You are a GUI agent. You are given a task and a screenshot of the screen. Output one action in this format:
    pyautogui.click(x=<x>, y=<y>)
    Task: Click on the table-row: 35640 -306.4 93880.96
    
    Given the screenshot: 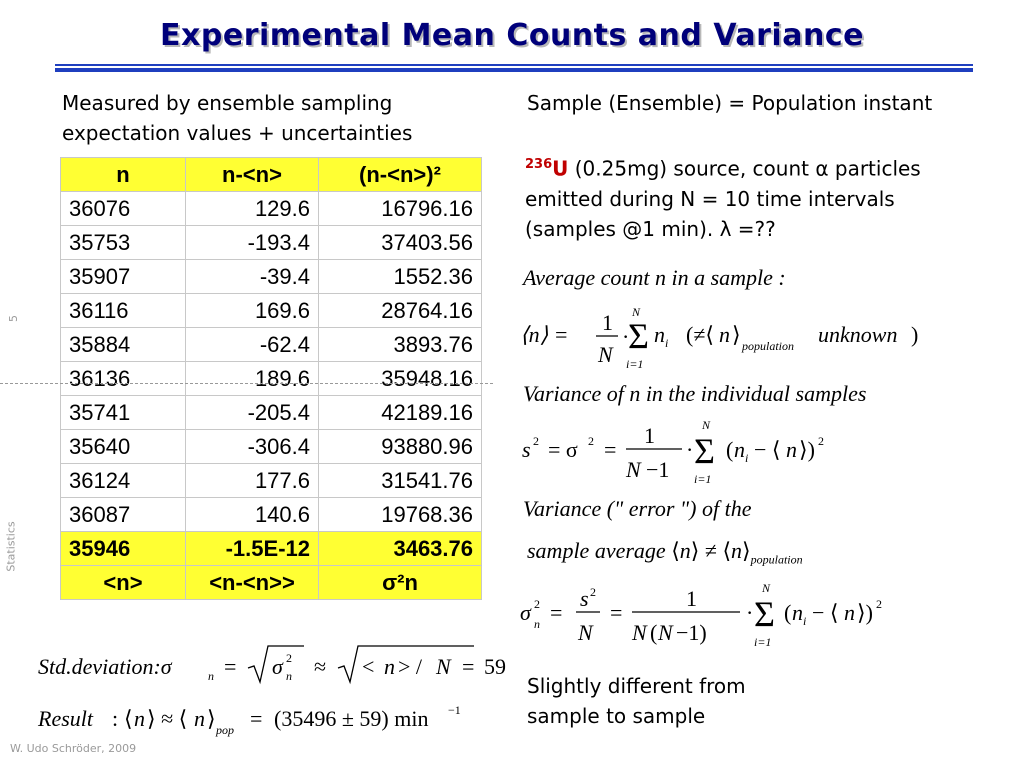 What is the action you would take?
    pyautogui.click(x=271, y=446)
    